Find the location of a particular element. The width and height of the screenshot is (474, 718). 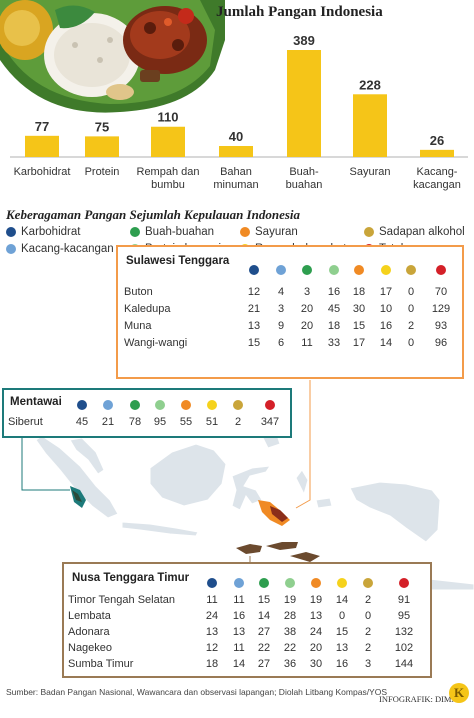

row-label: Adonara is located at coordinates (89, 632).